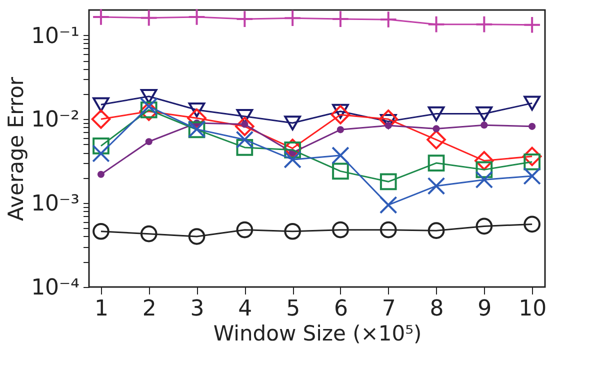  Describe the element at coordinates (55, 120) in the screenshot. I see `y-tick-label: 10⁻²` at that location.